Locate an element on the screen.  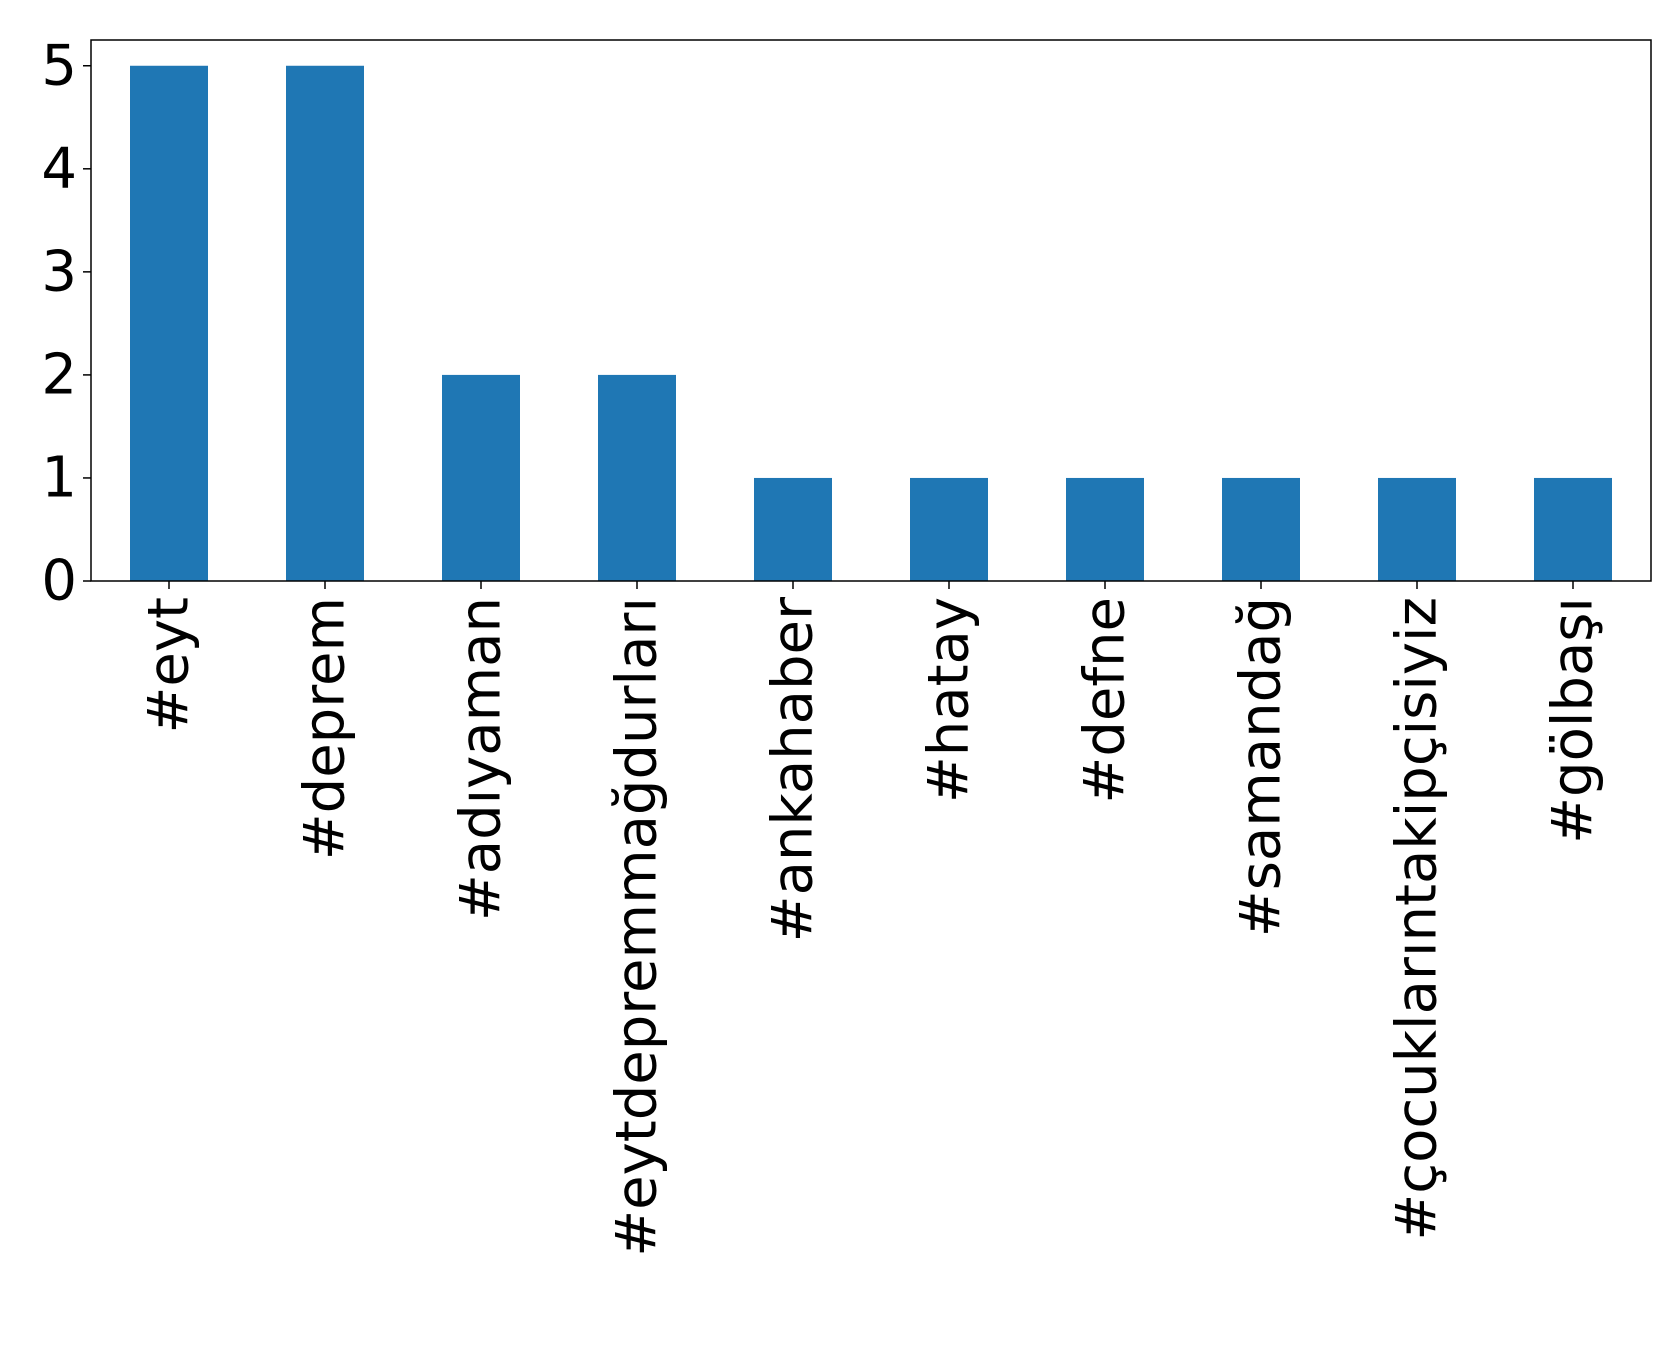
y-tick-label: 1 is located at coordinates (59, 477).